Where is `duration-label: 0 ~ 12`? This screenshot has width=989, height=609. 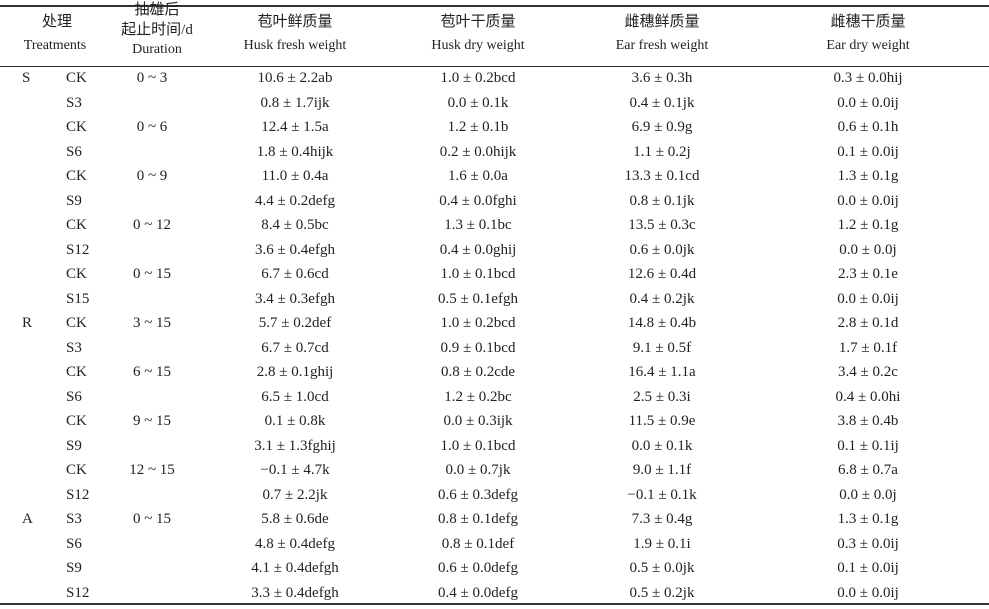
duration-label: 0 ~ 12 is located at coordinates (152, 225).